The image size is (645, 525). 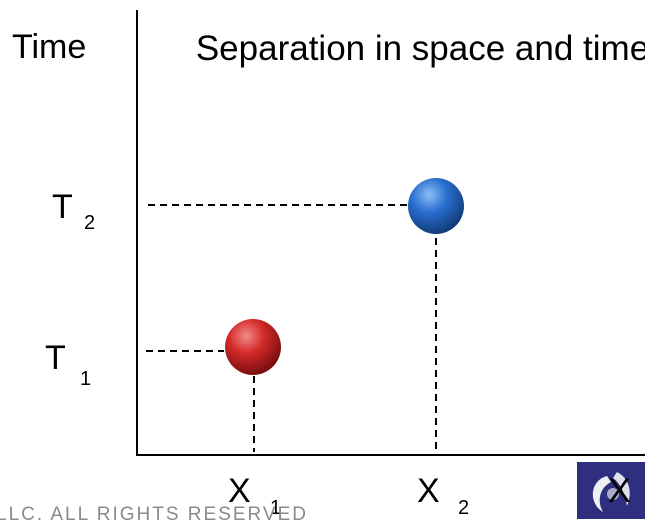 What do you see at coordinates (154, 514) in the screenshot?
I see `copyright-footer: LLC. ALL RIGHTS RESERVED` at bounding box center [154, 514].